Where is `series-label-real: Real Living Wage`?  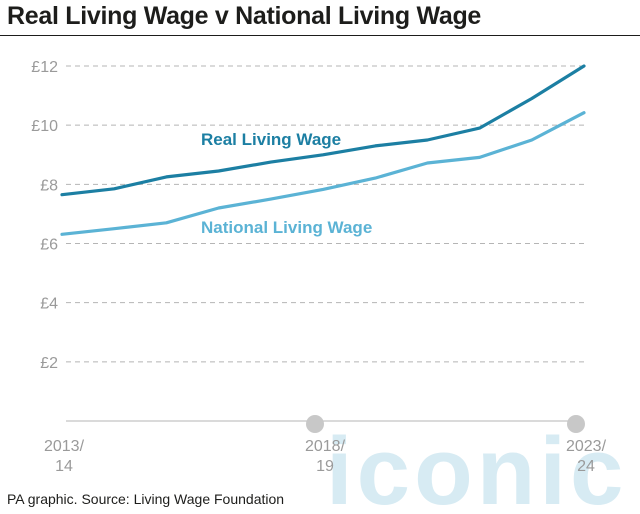
series-label-real: Real Living Wage is located at coordinates (271, 139).